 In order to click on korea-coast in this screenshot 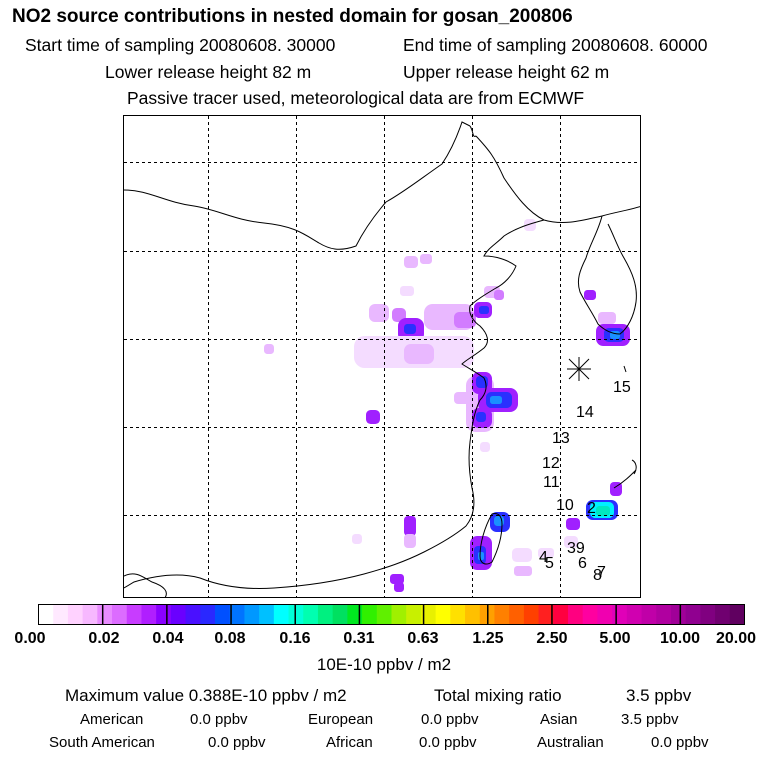, I will do `click(607, 275)`.